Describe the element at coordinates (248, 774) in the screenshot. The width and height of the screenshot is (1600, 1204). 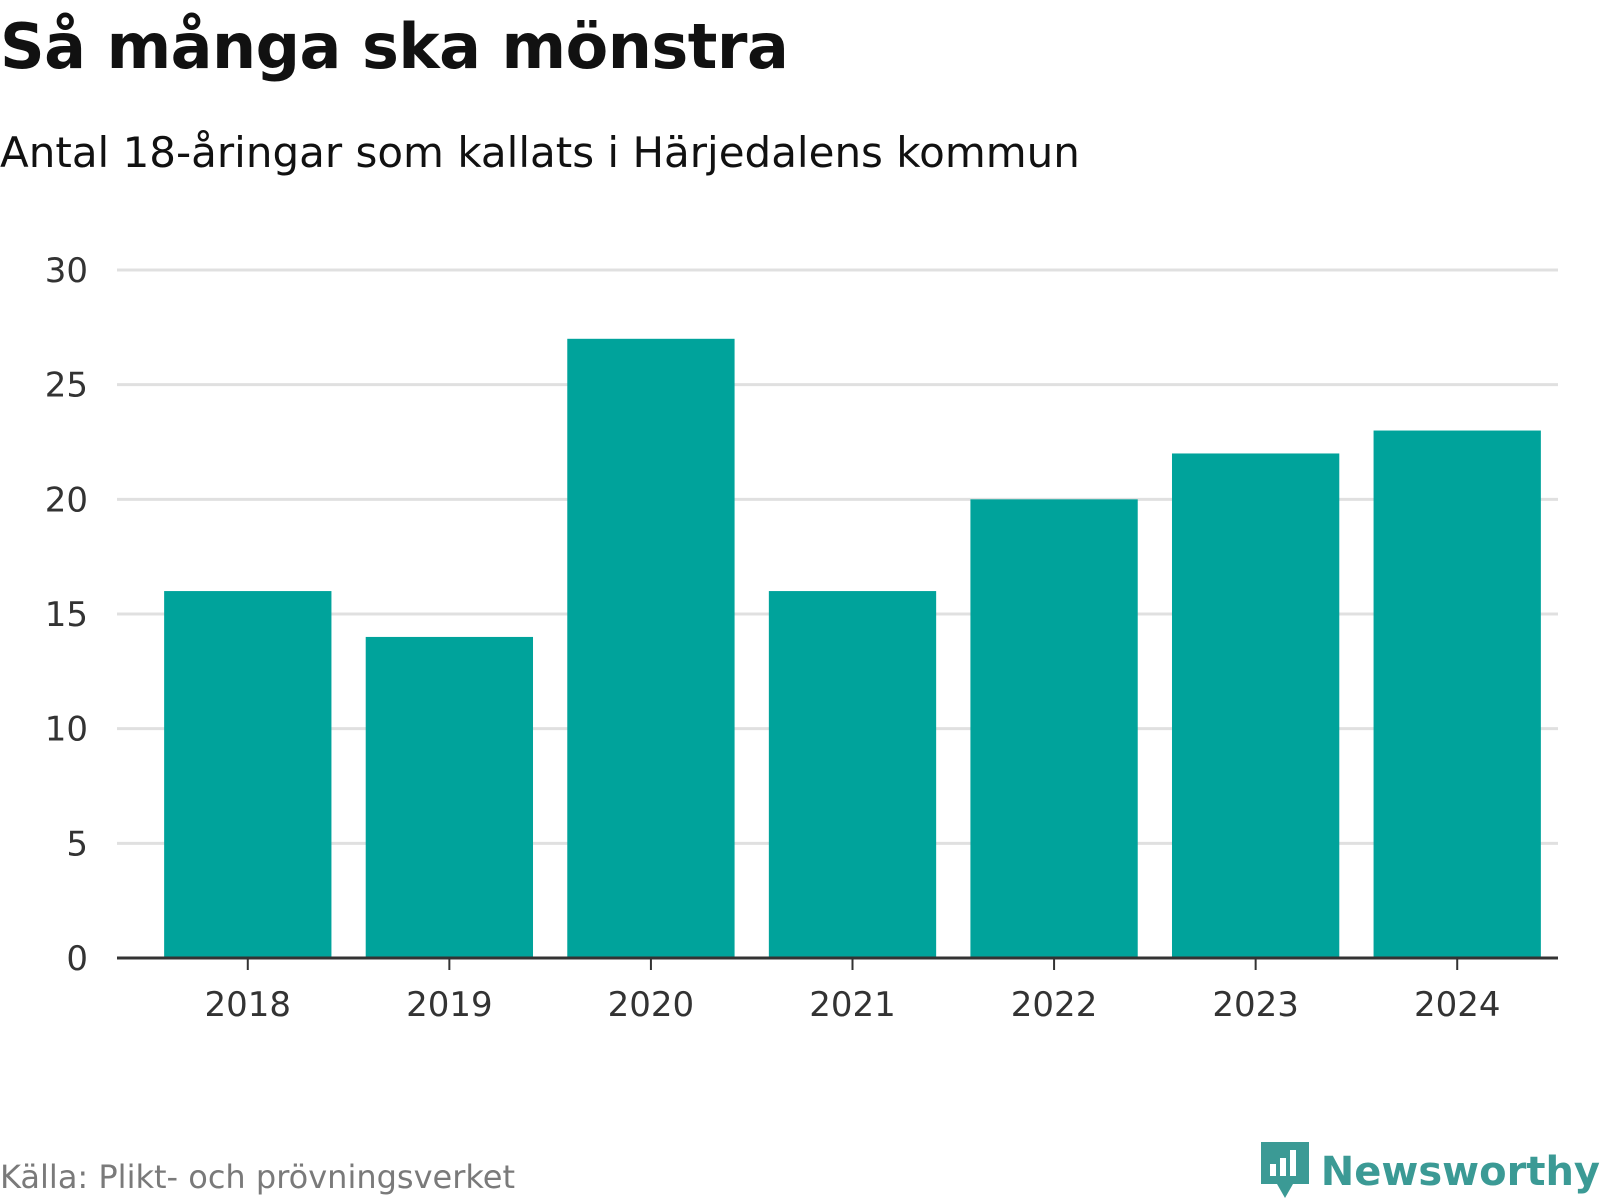
I see `bar-2018` at that location.